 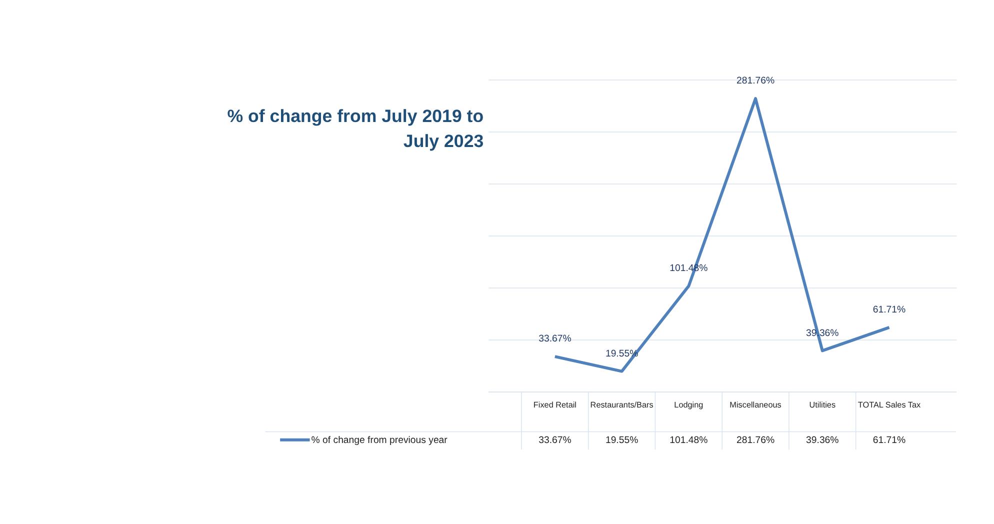 What do you see at coordinates (555, 339) in the screenshot?
I see `text: 33.67%` at bounding box center [555, 339].